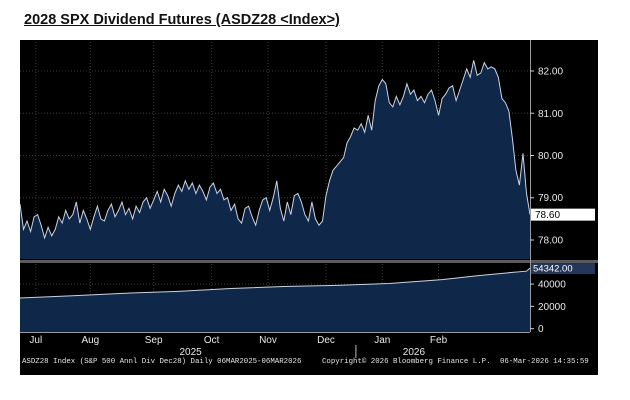 The height and width of the screenshot is (400, 630). I want to click on x-tick-label-month: Nov, so click(268, 340).